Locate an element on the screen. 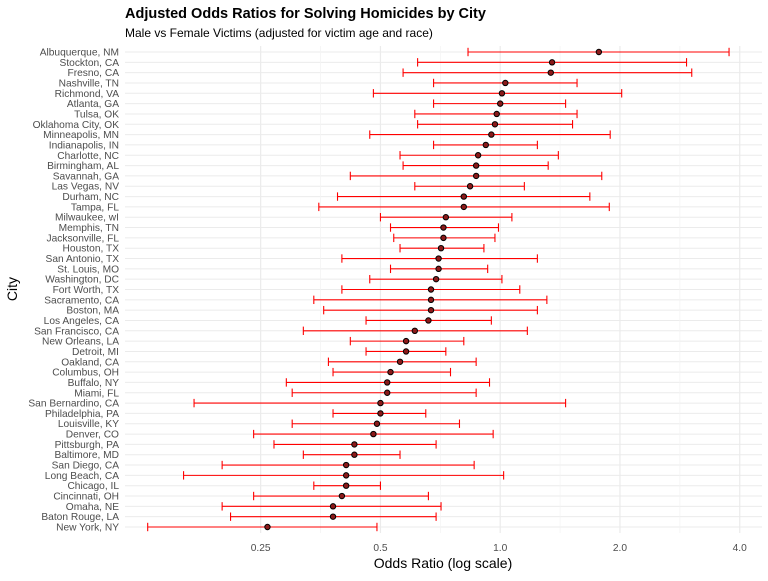 This screenshot has height=581, width=768. y-axis-title: City is located at coordinates (12, 289).